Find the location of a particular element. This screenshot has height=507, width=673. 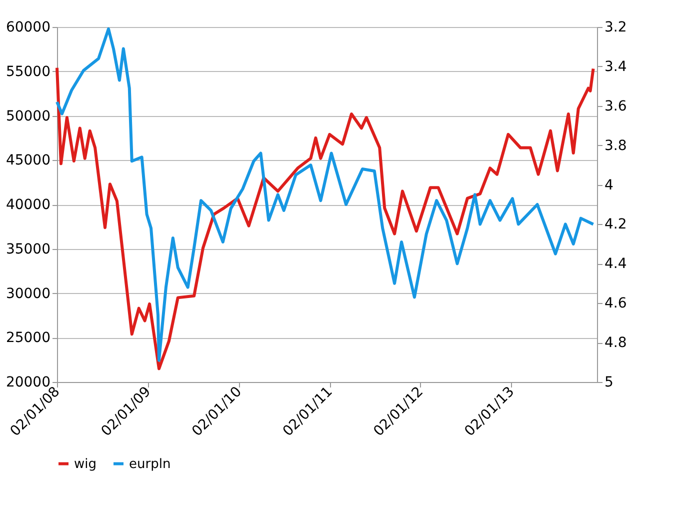

y2-tick-label: 3.6 is located at coordinates (615, 106).